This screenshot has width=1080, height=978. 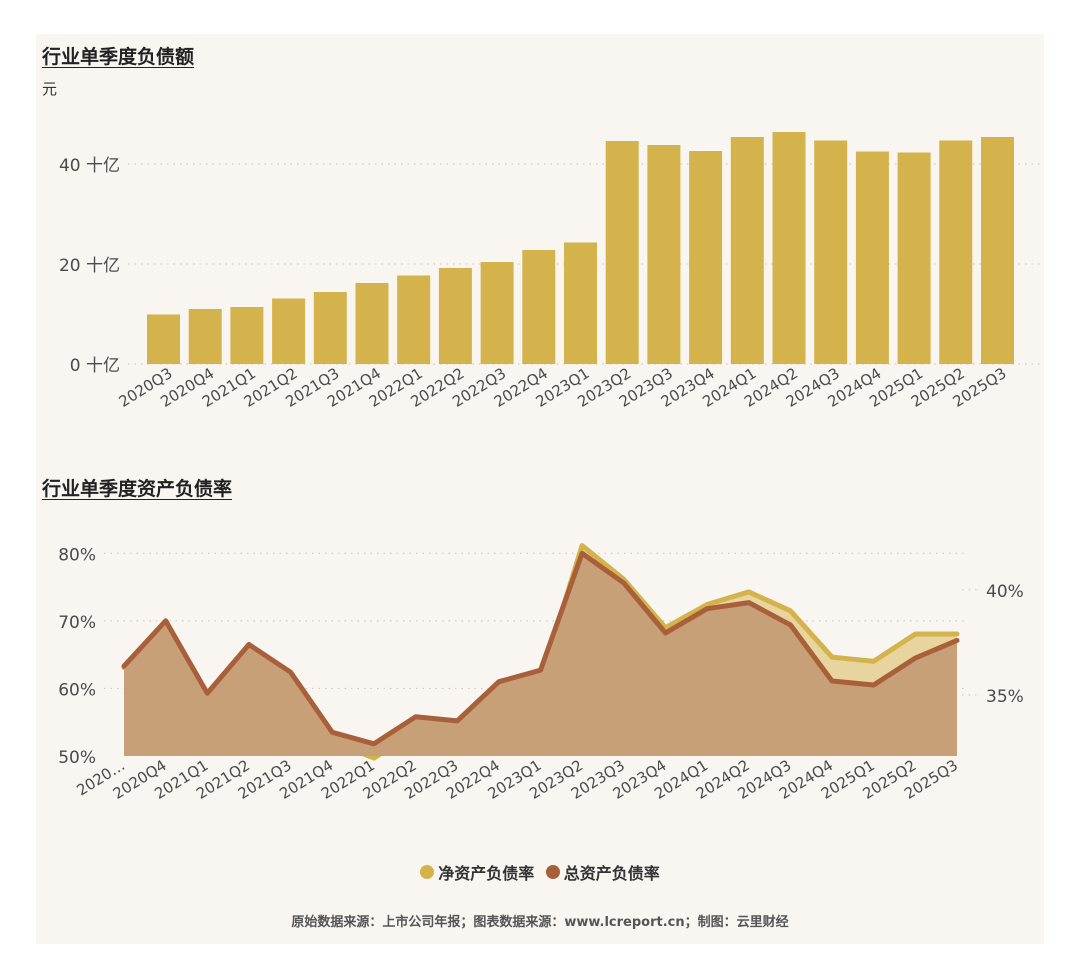 I want to click on legend-label-total: 总资产负债率, so click(x=611, y=873).